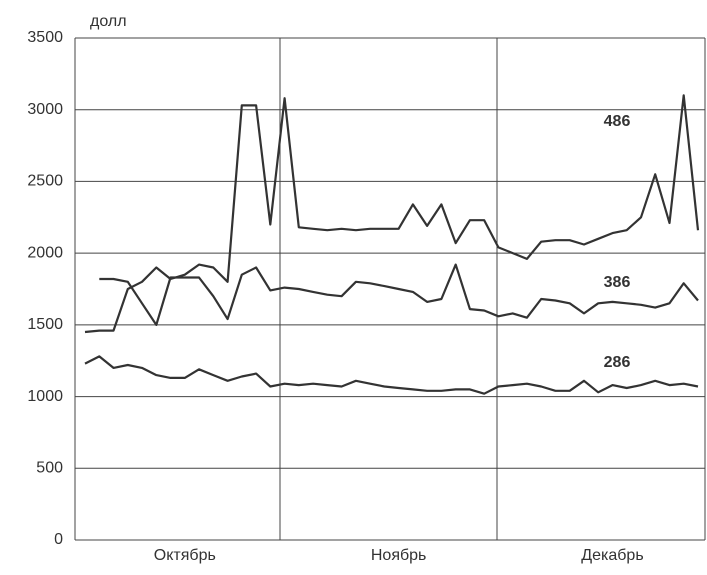  I want to click on y-tick-label: 0, so click(58, 539).